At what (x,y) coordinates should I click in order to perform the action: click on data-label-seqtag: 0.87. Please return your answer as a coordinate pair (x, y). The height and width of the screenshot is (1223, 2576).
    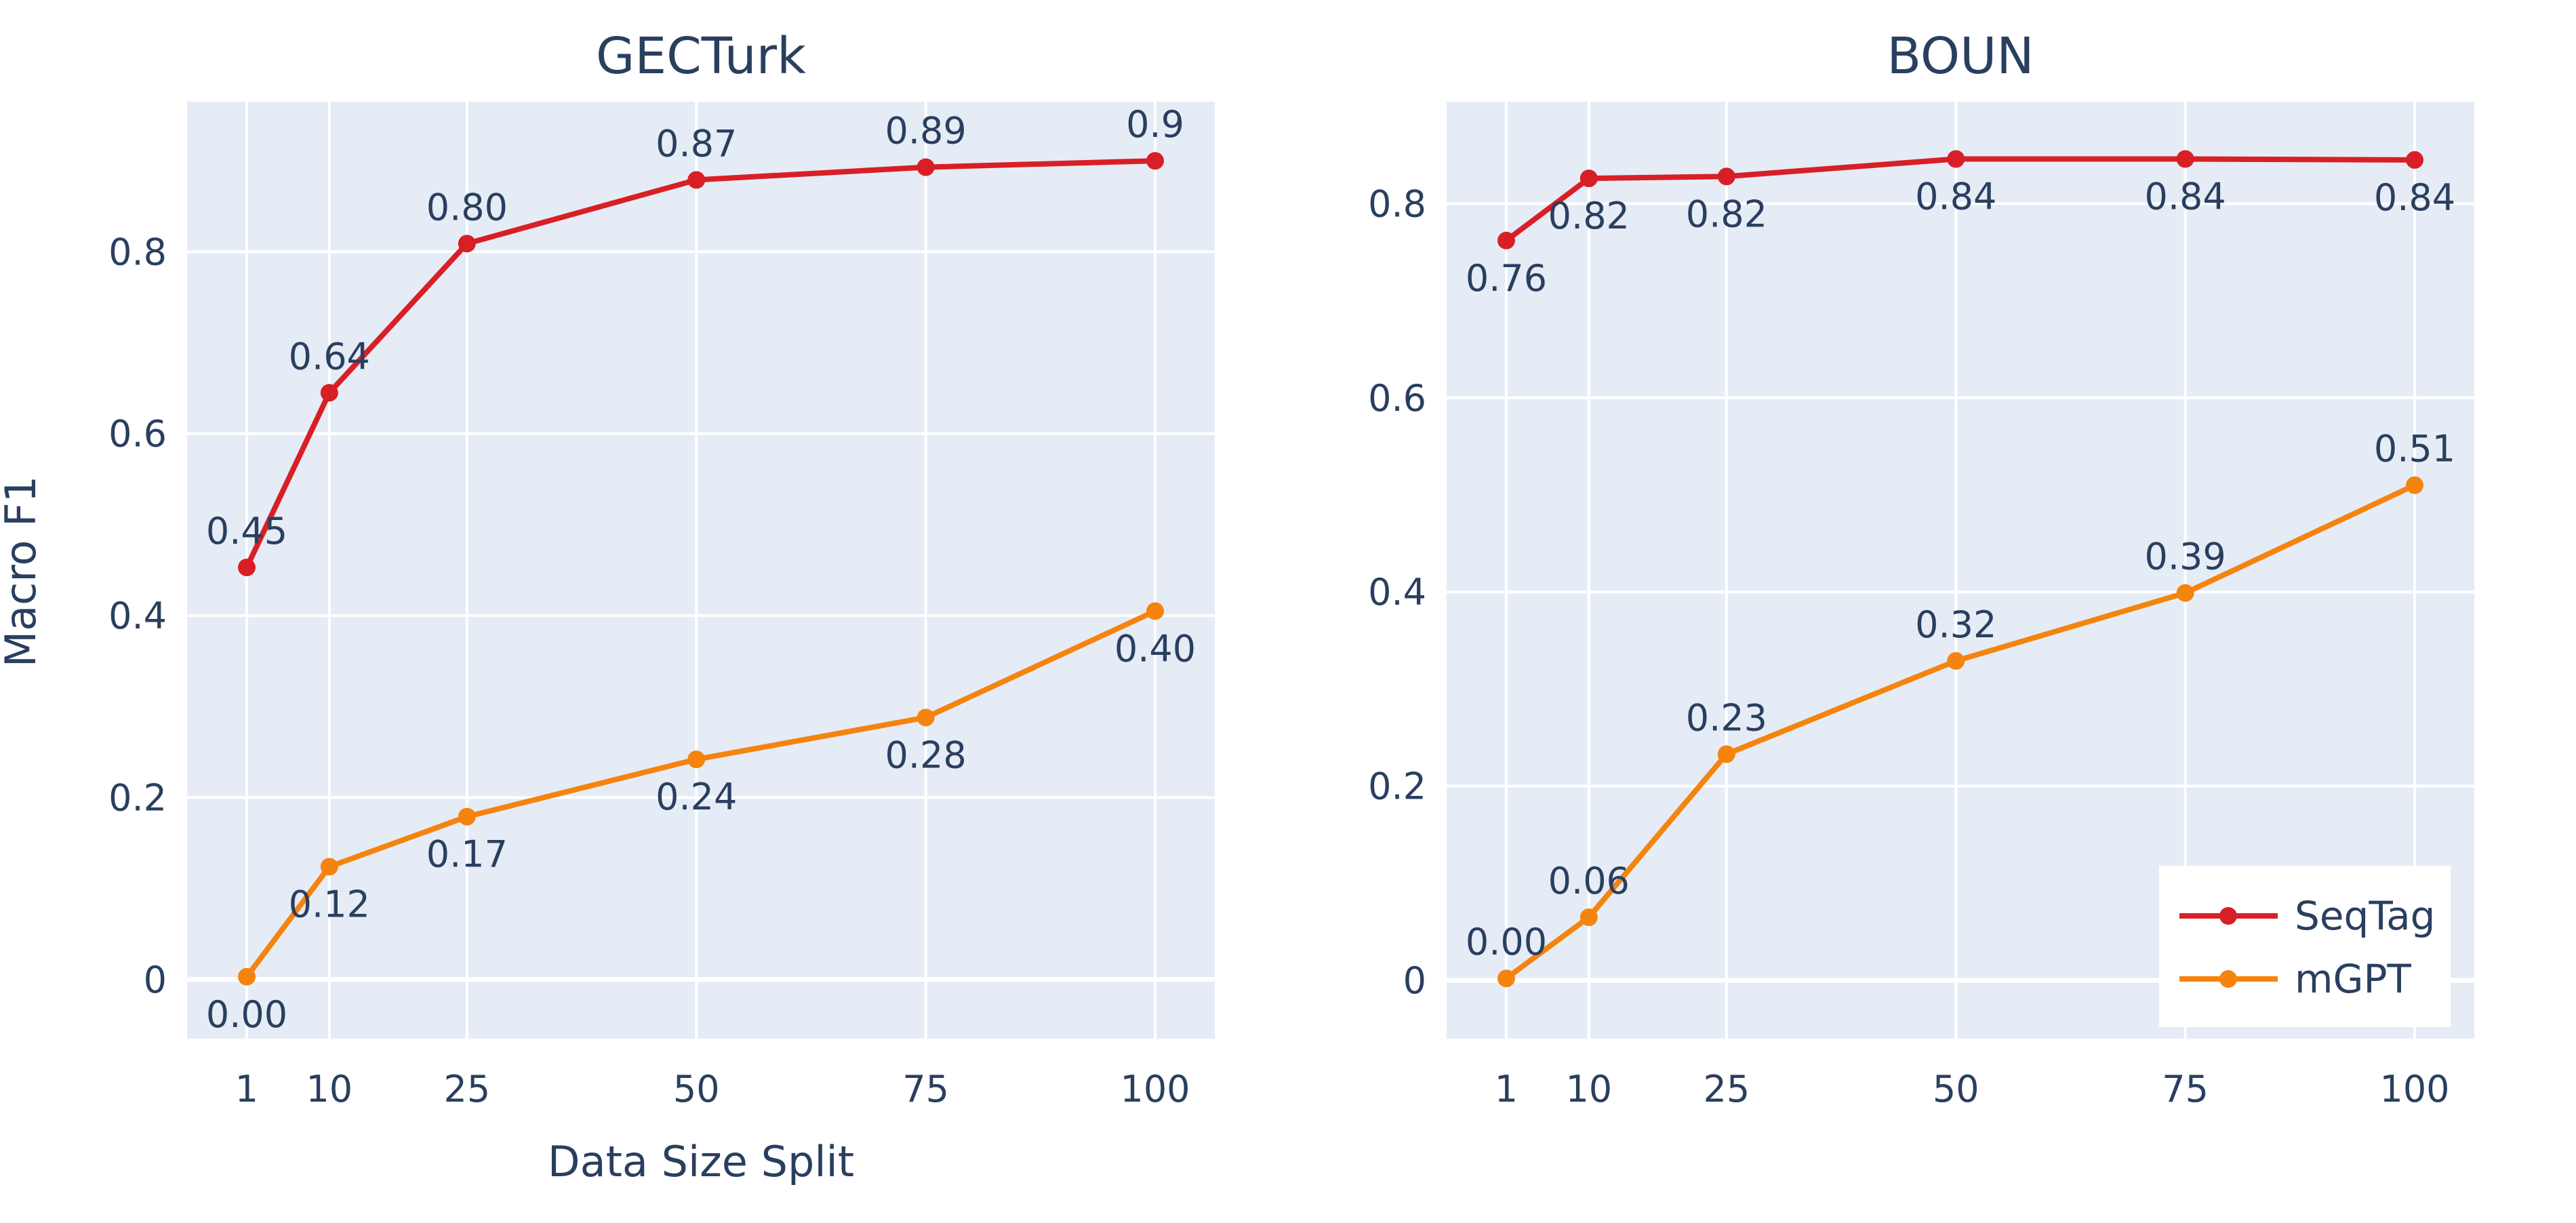
    Looking at the image, I should click on (696, 144).